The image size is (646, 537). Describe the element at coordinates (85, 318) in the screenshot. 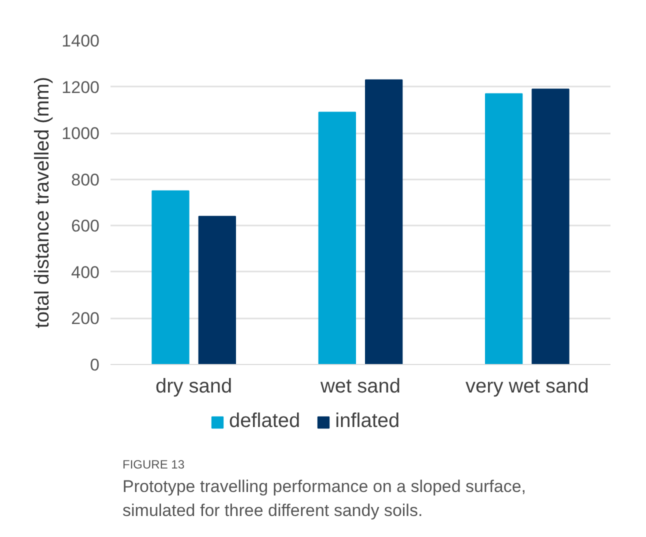

I see `y-tick-label: 200` at that location.